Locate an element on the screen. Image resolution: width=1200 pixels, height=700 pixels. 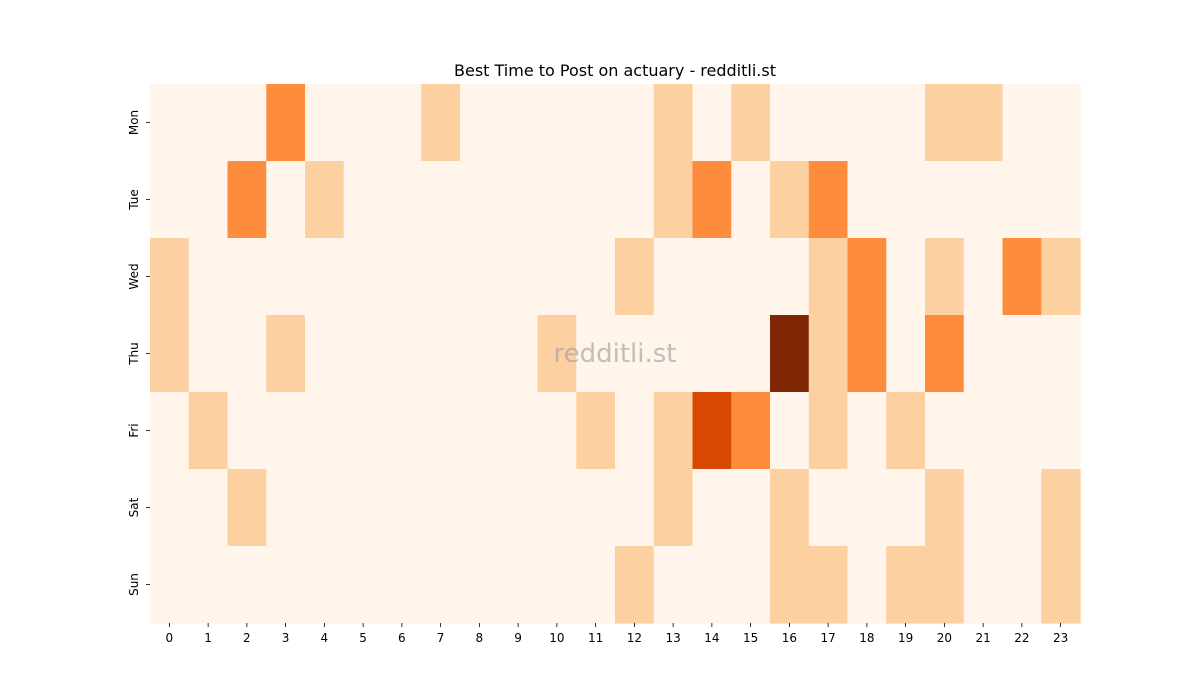
y-tick-label: Thu is located at coordinates (134, 354).